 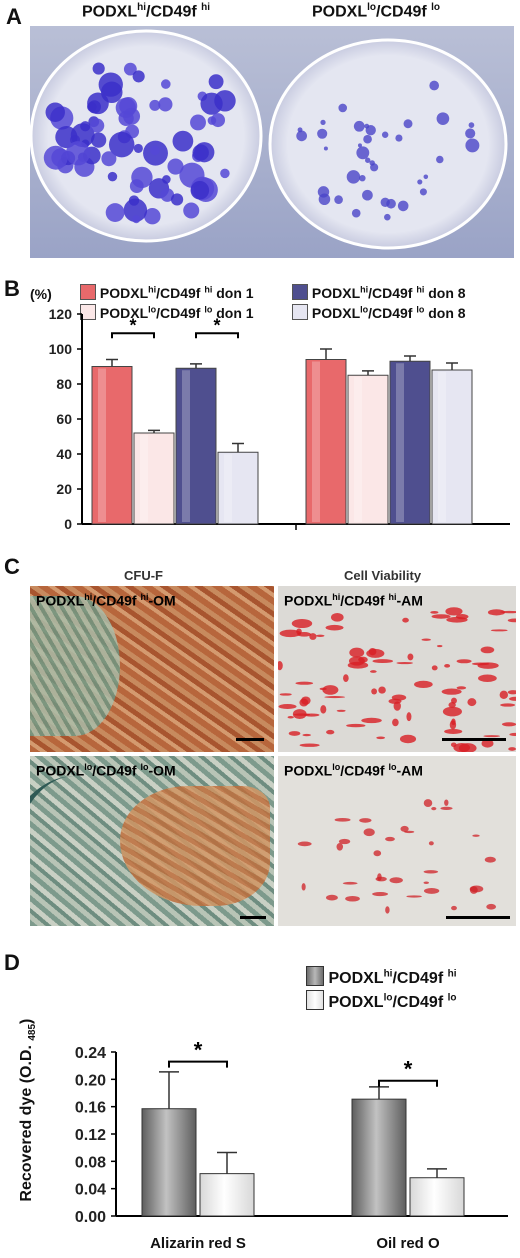 I want to click on micrograph-label: PODXLlo/CD49f lo-OM, so click(x=106, y=770).